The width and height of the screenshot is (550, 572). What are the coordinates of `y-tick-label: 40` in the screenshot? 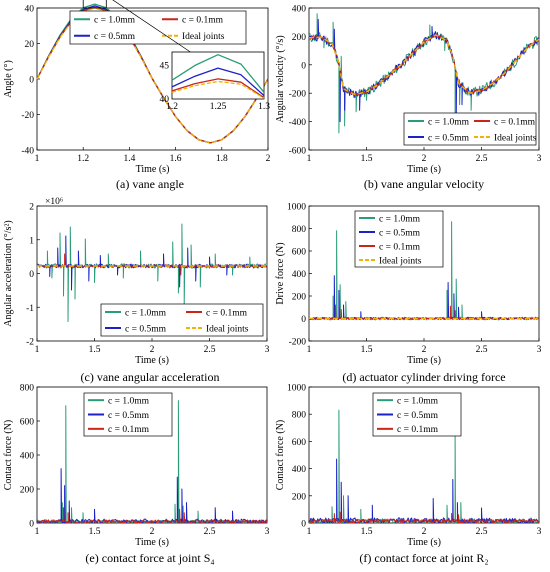 It's located at (30, 10).